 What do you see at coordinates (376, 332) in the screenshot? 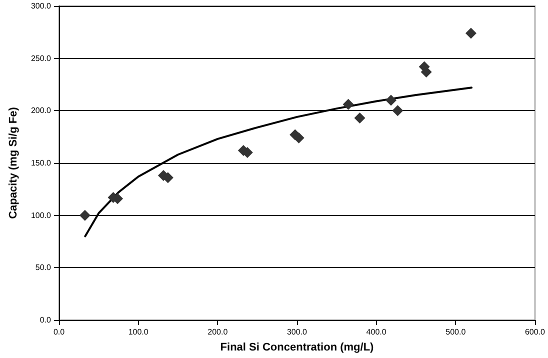
I see `x-tick-label: 400.0` at bounding box center [376, 332].